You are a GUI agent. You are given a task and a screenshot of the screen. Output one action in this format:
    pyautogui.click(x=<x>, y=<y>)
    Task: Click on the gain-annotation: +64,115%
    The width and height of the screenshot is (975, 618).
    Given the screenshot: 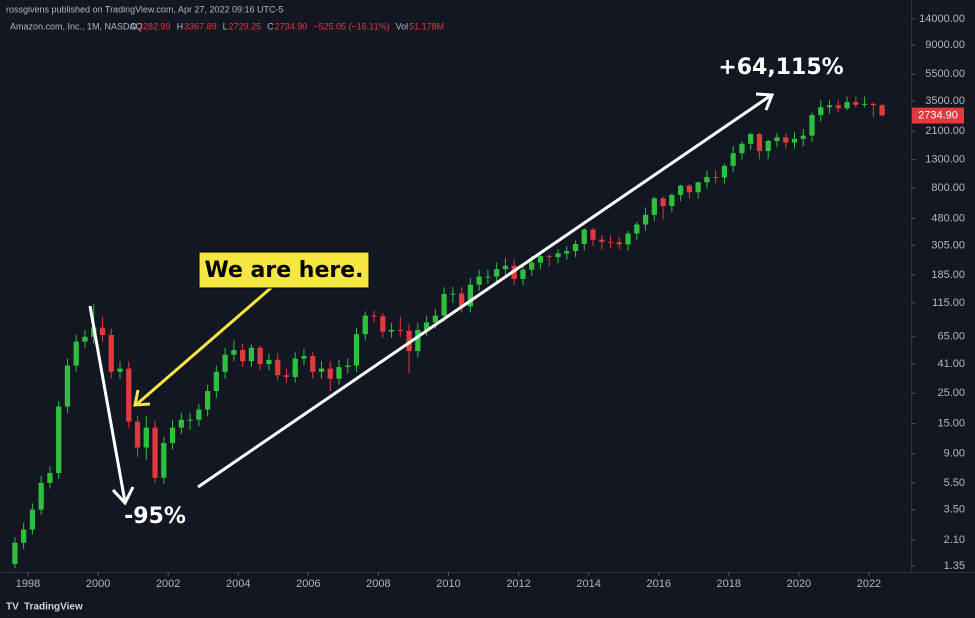 What is the action you would take?
    pyautogui.click(x=780, y=67)
    